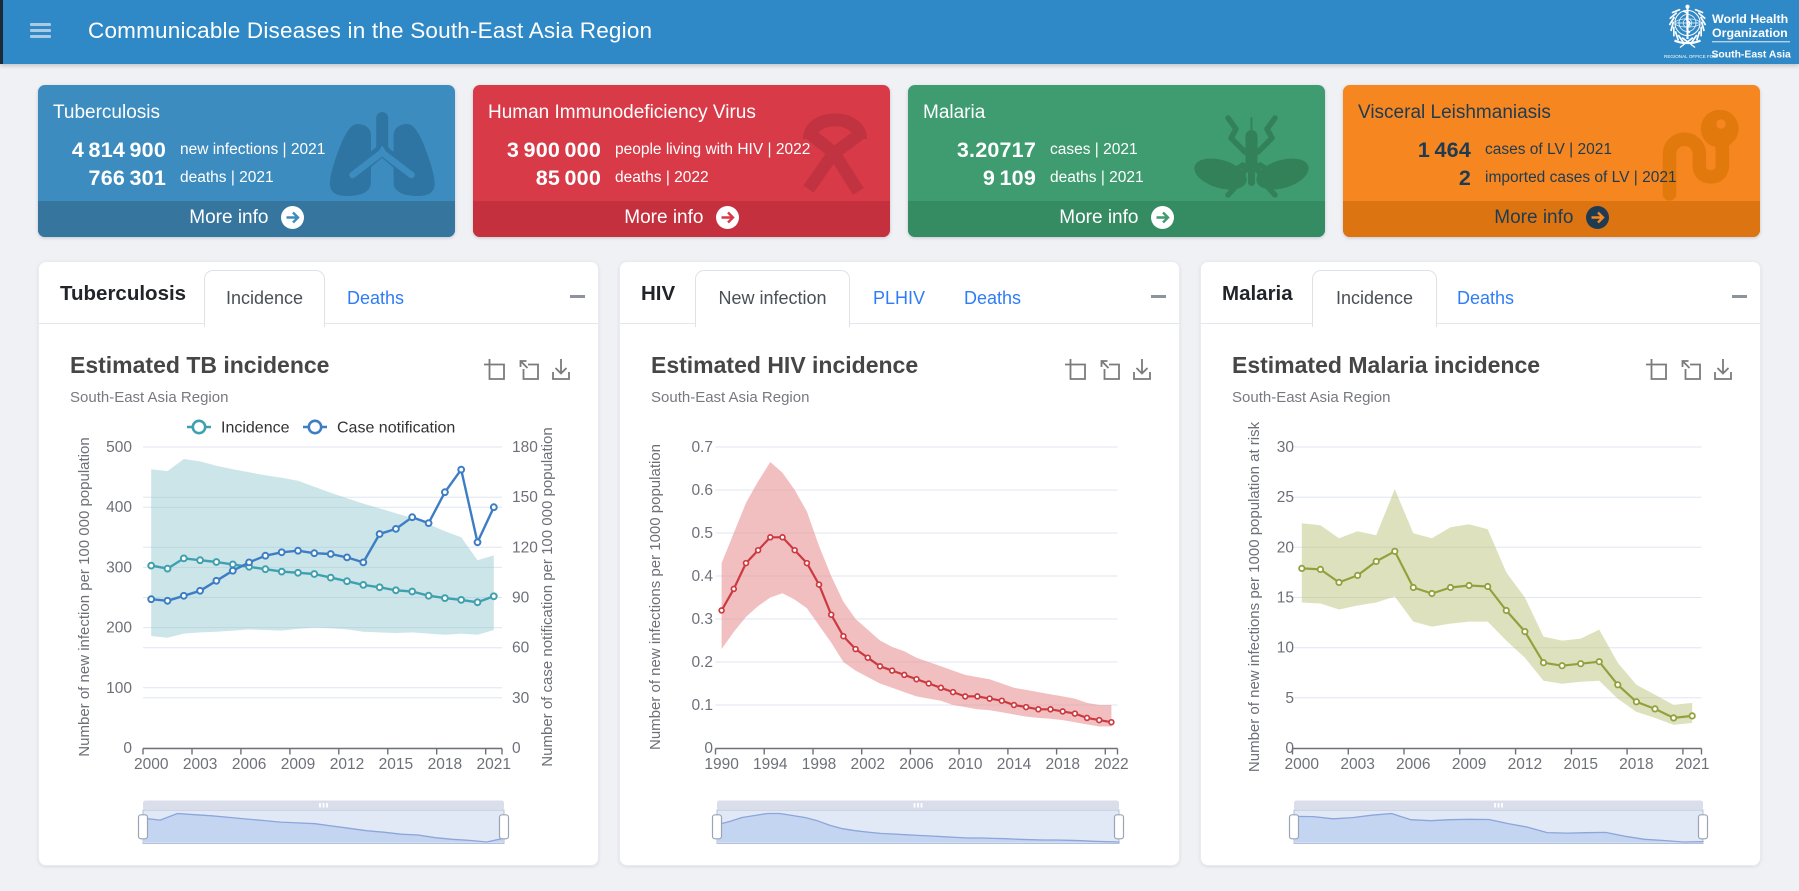 This screenshot has height=891, width=1799. I want to click on svg-text: 5, so click(1289, 698).